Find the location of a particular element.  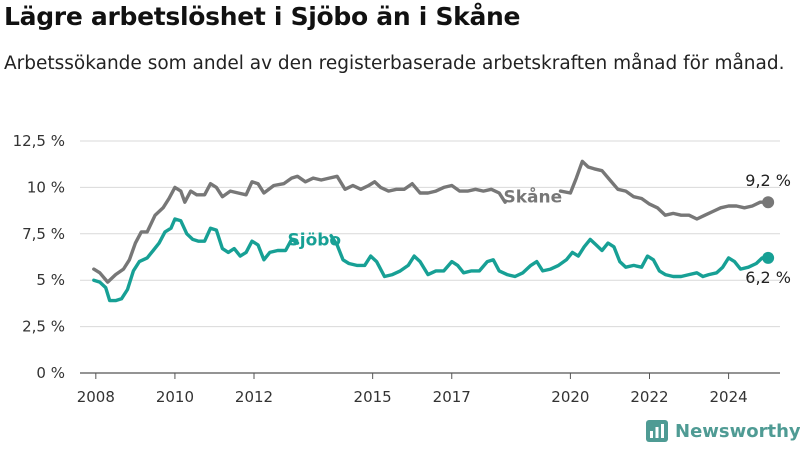

chart-title: Lägre arbetslöshet i Sjöbo än i Skåne is located at coordinates (262, 16).